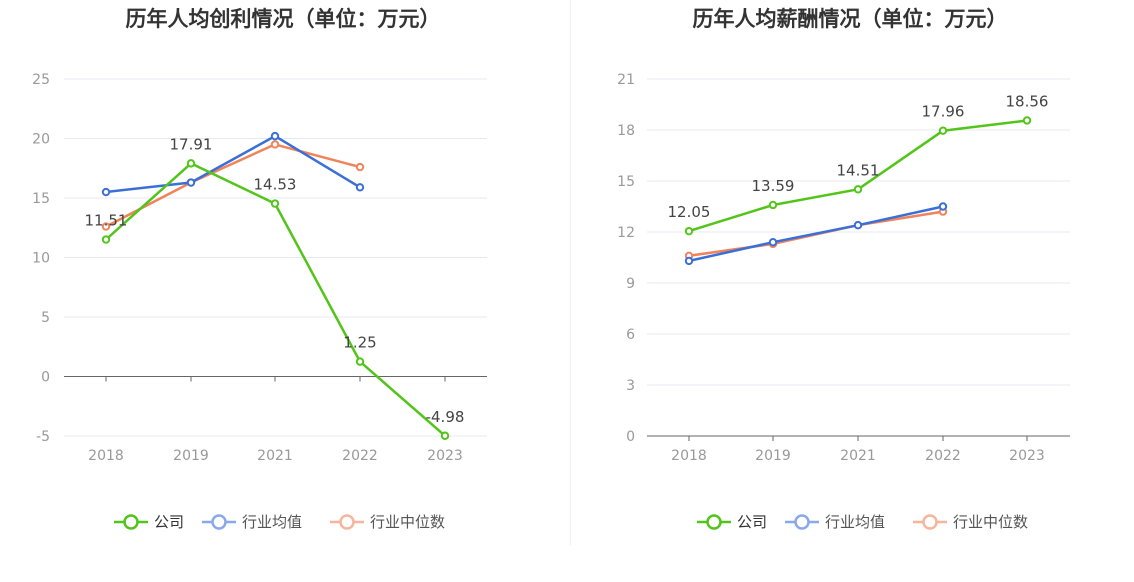 This screenshot has height=582, width=1134. What do you see at coordinates (850, 19) in the screenshot?
I see `chart-title: 历年人均薪酬情况（单位：万元）` at bounding box center [850, 19].